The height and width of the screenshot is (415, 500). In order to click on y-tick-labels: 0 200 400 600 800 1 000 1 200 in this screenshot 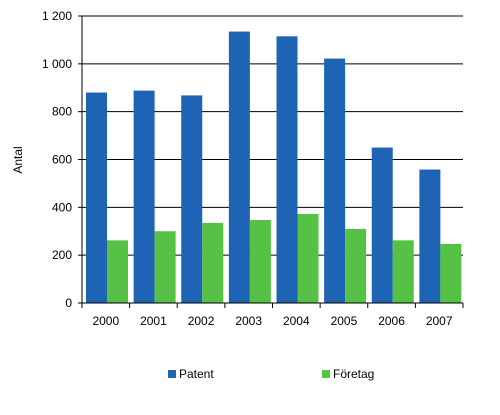, I will do `click(57, 159)`.